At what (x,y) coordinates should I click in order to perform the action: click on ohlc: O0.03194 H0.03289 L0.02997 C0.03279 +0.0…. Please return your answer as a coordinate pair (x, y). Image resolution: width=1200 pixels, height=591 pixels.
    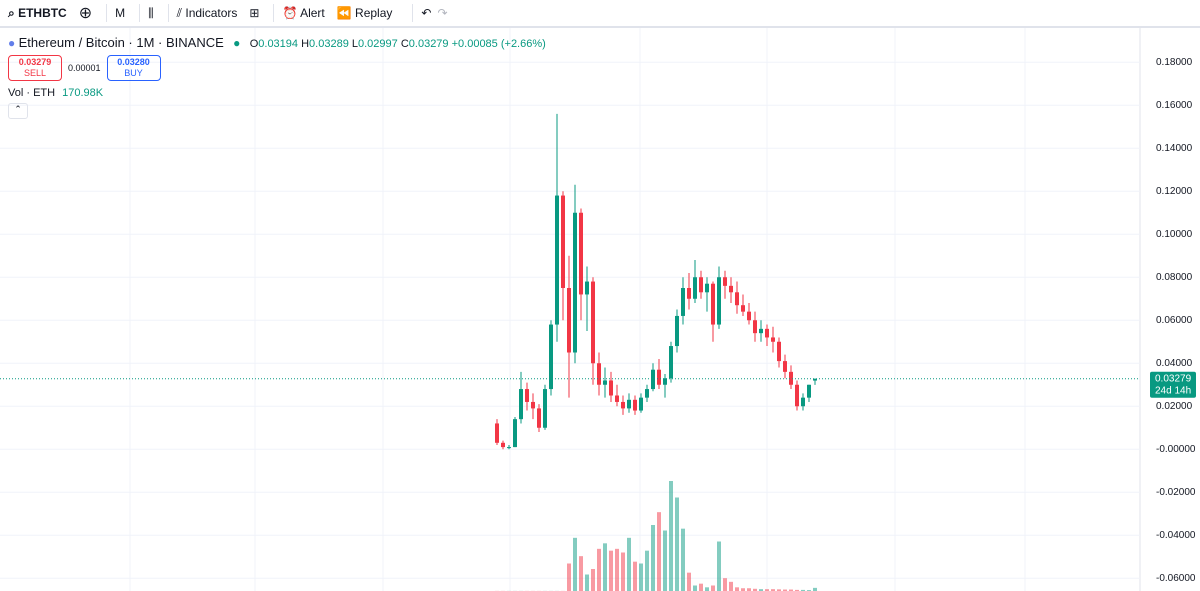
    Looking at the image, I should click on (398, 44).